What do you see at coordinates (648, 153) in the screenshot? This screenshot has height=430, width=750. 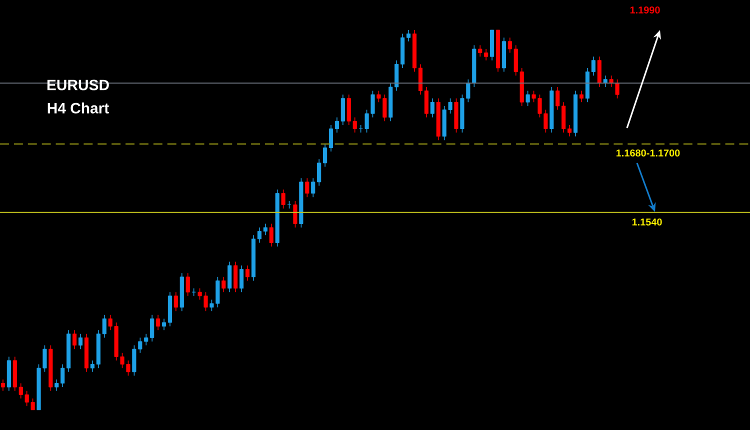 I see `annotation: 1.1680-1.1700` at bounding box center [648, 153].